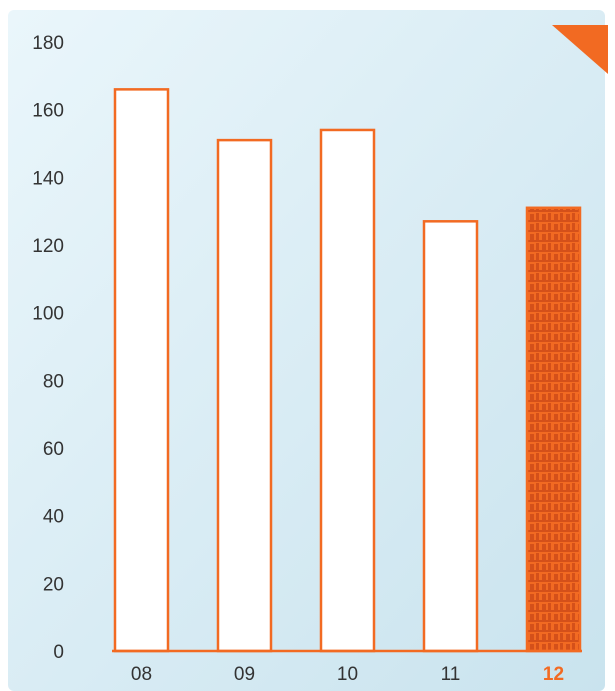 This screenshot has width=615, height=691. Describe the element at coordinates (48, 314) in the screenshot. I see `y-tick-label: 100` at that location.